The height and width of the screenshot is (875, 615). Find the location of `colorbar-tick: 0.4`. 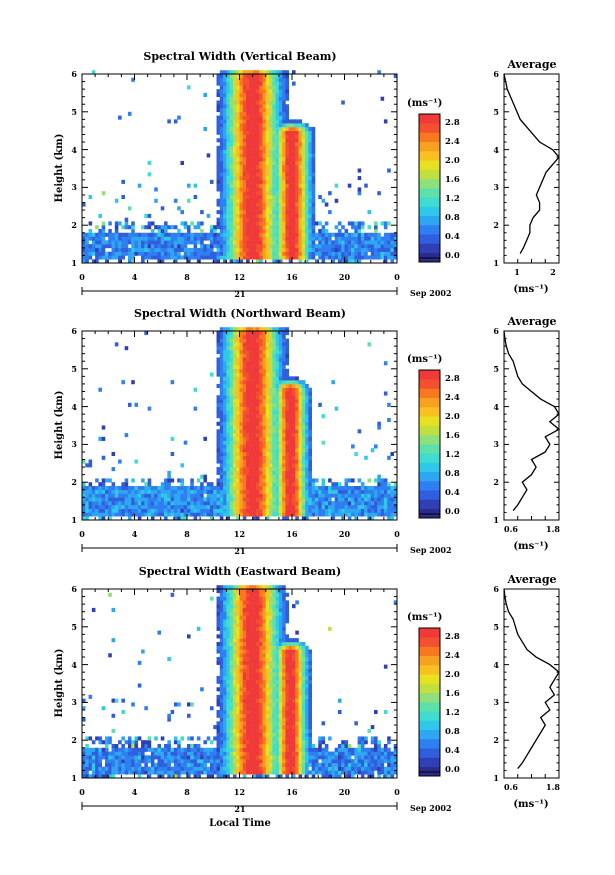

colorbar-tick: 0.4 is located at coordinates (452, 493).